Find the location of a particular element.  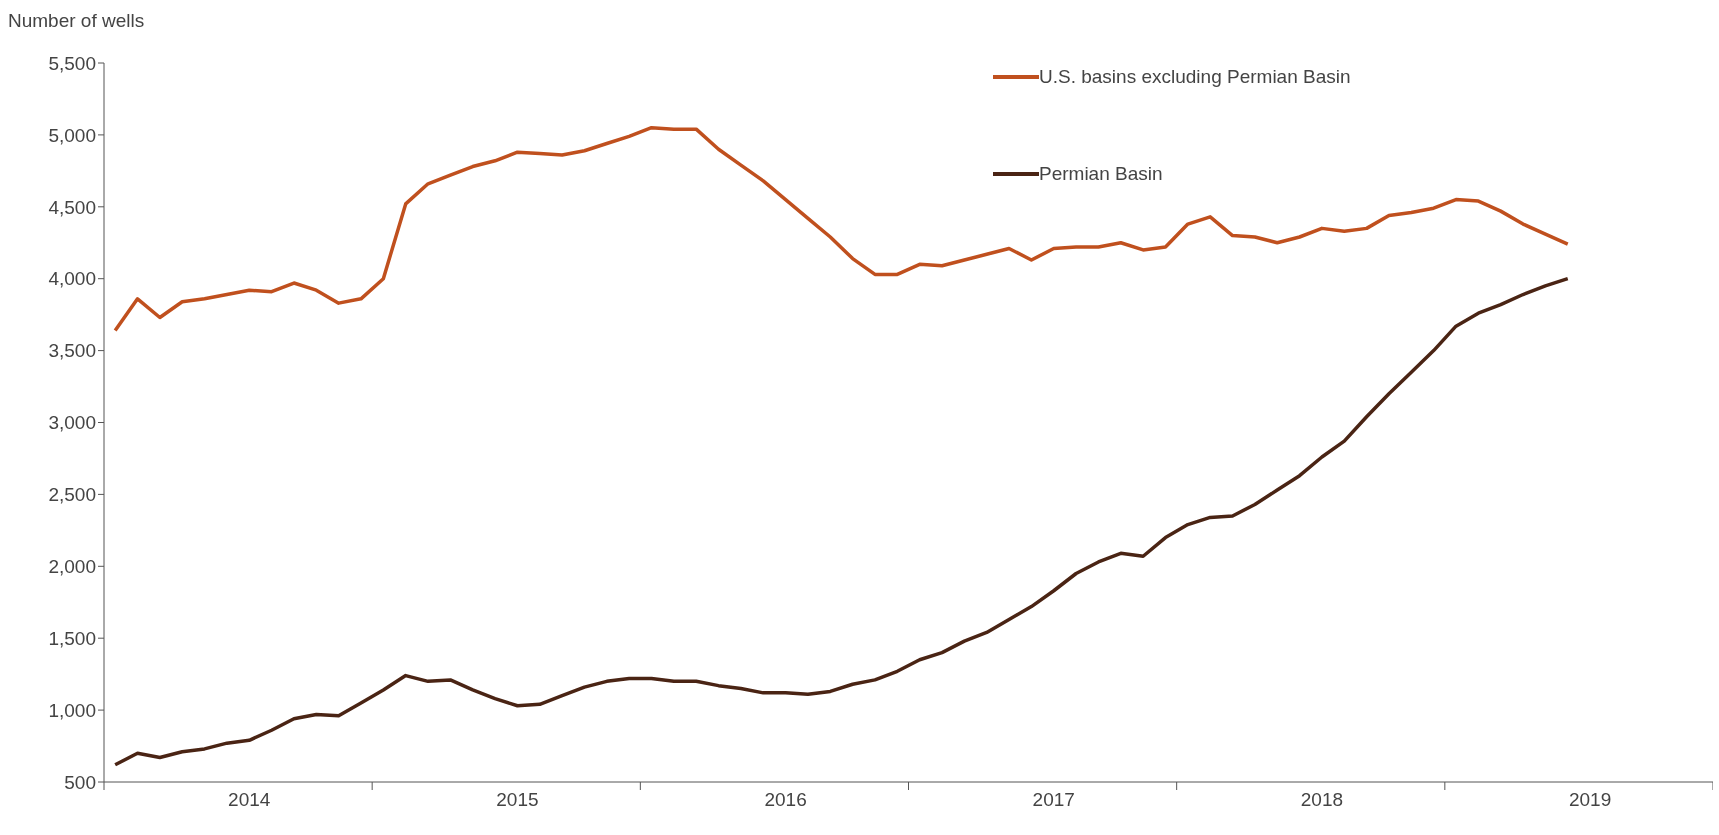

x-tick-label: 2017 is located at coordinates (1053, 799).